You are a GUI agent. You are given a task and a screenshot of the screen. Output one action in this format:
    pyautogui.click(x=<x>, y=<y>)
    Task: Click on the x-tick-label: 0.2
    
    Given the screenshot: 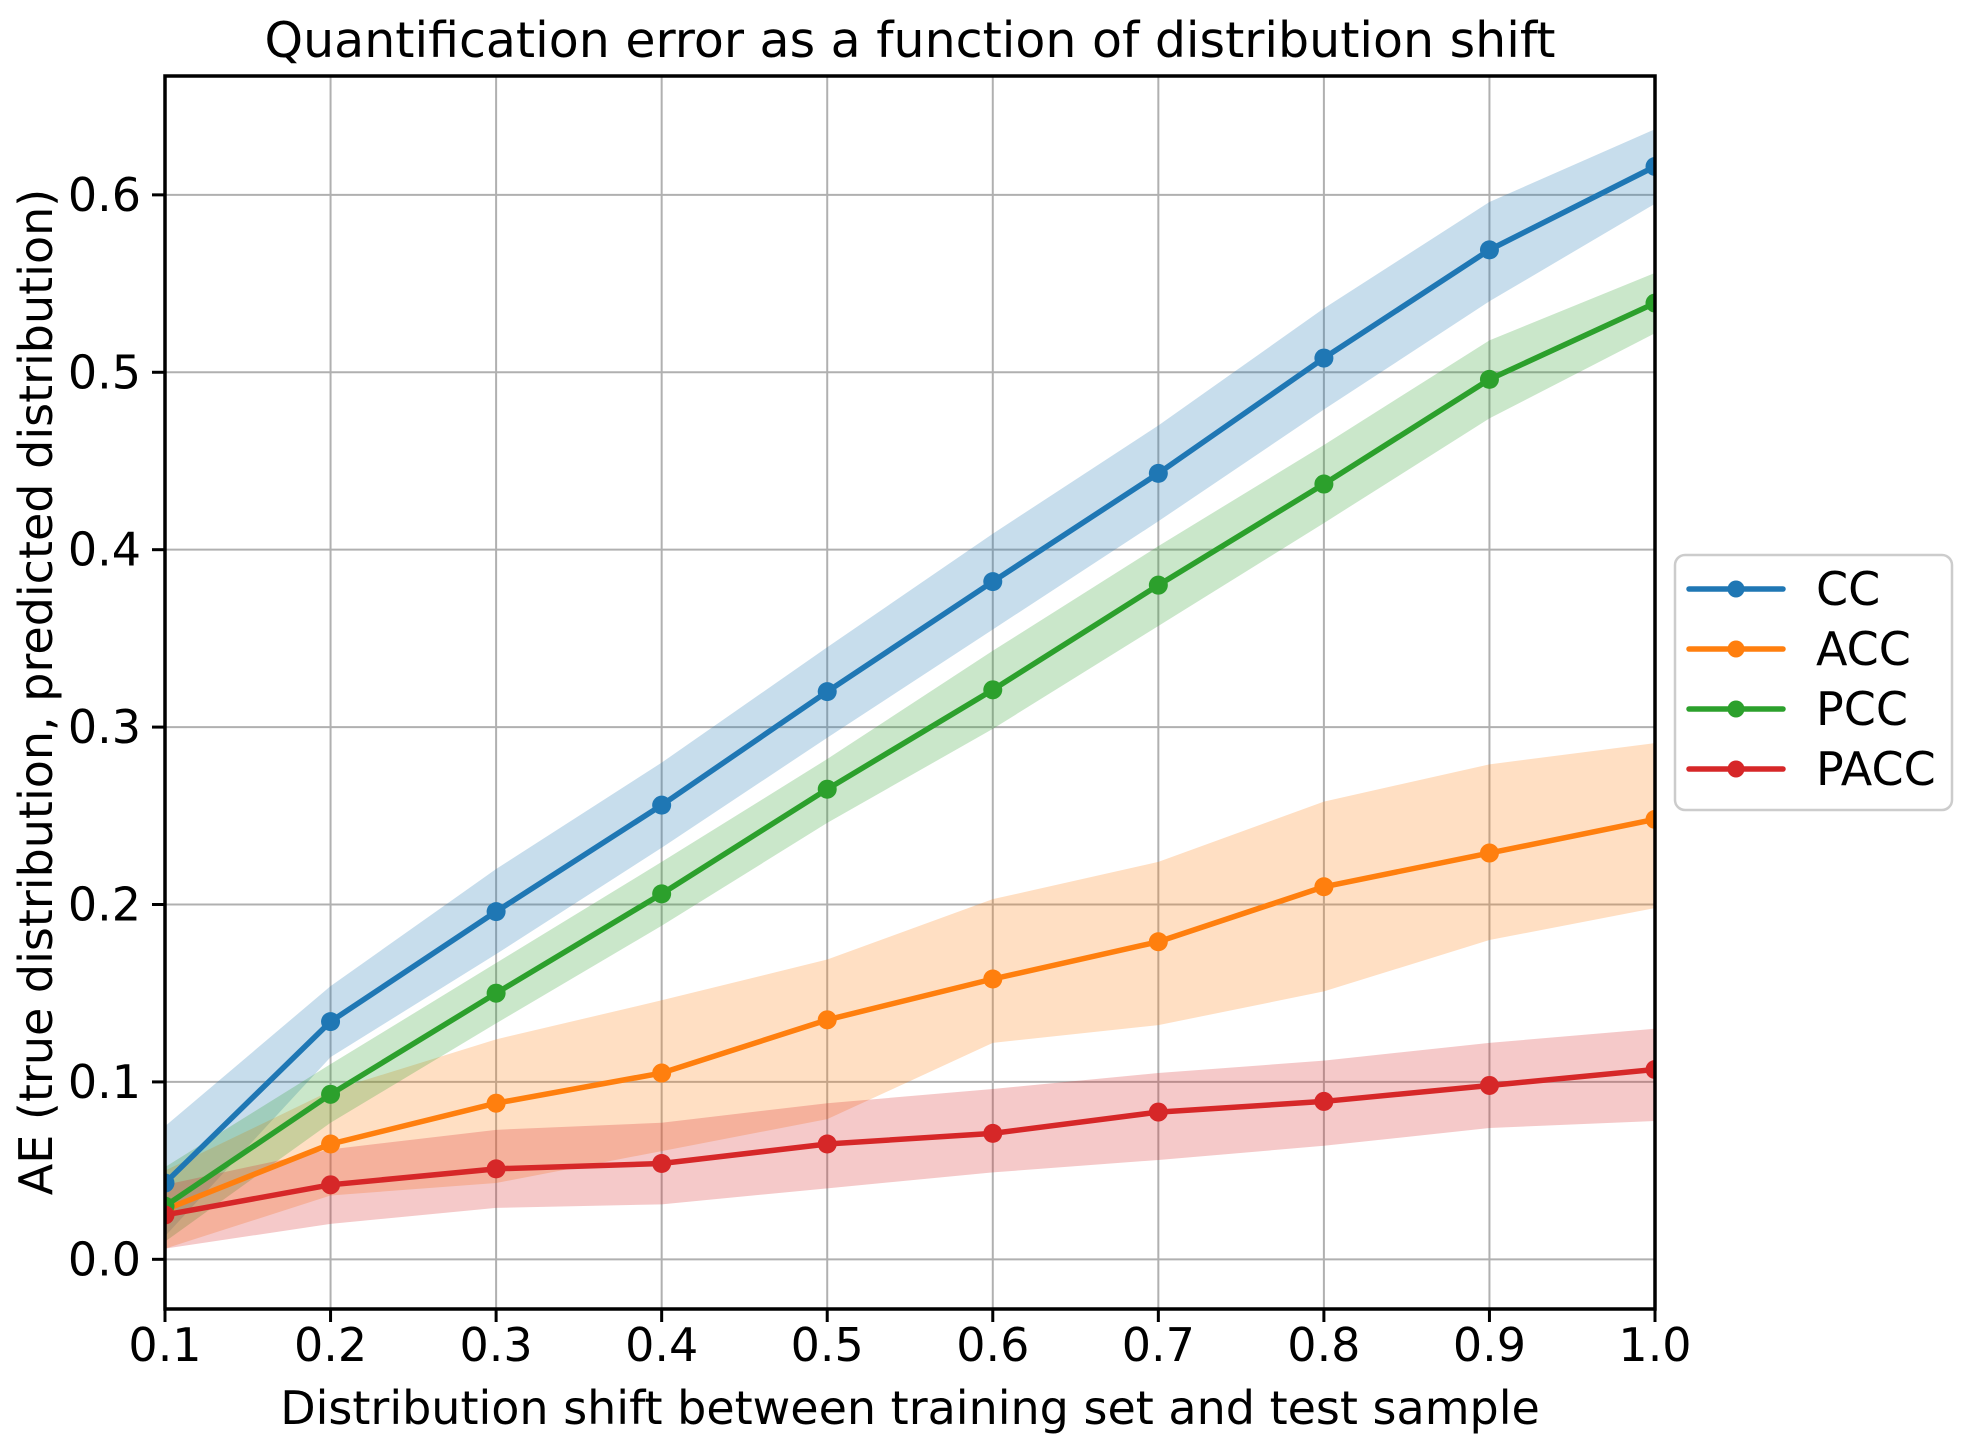 What is the action you would take?
    pyautogui.click(x=330, y=1345)
    